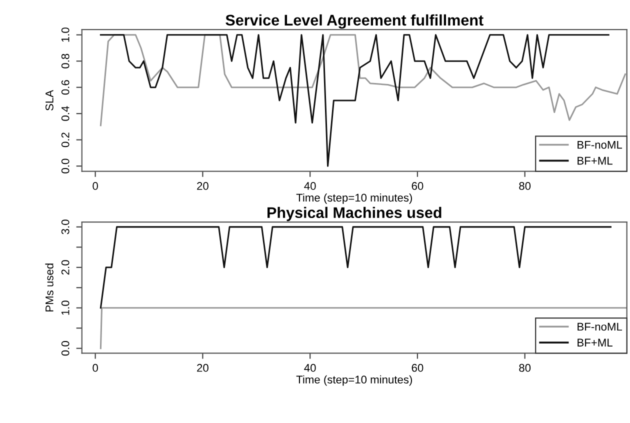 Image resolution: width=630 pixels, height=423 pixels. What do you see at coordinates (50, 100) in the screenshot?
I see `y-axis-title: SLA` at bounding box center [50, 100].